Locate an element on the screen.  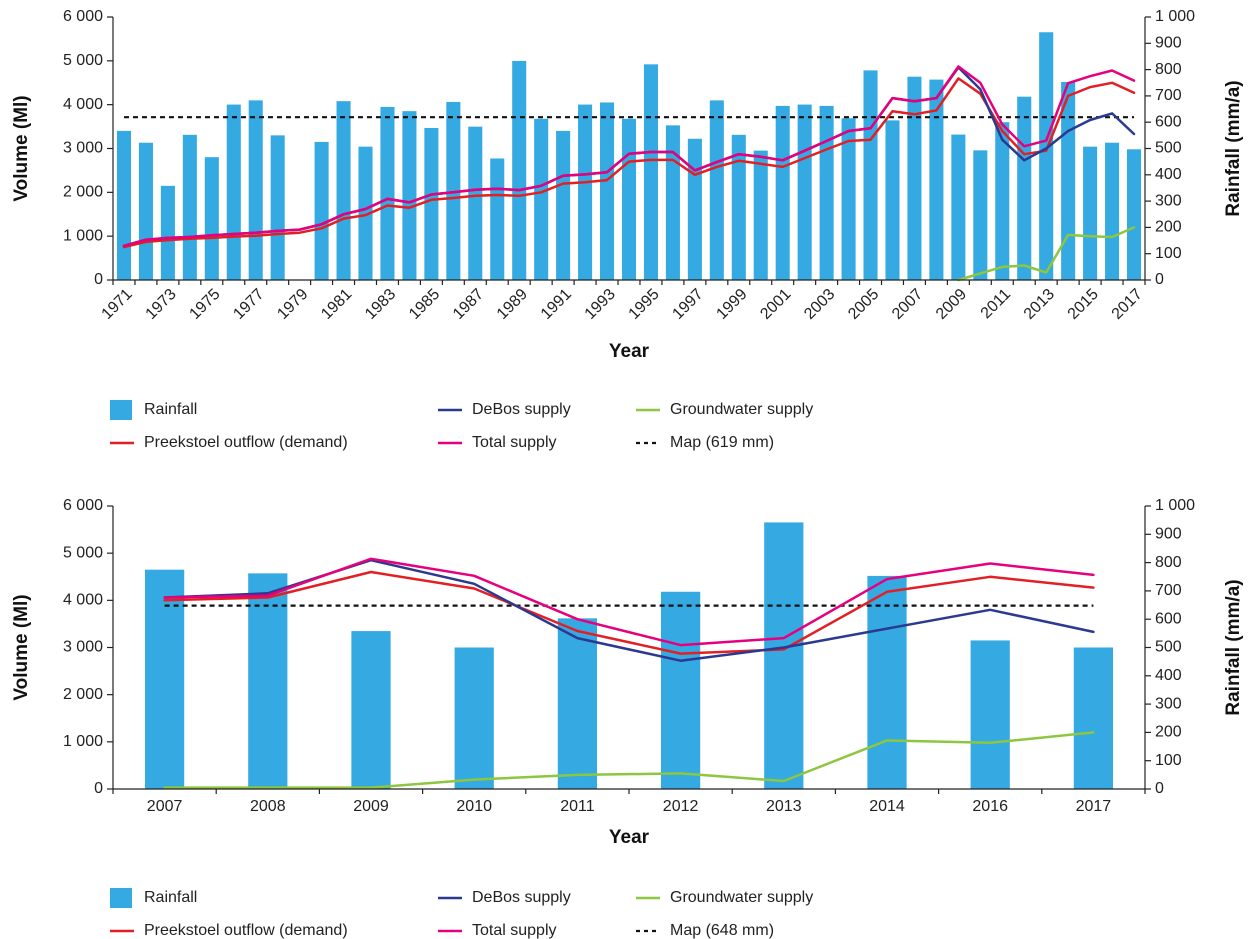
x-tick-label: 2003 is located at coordinates (819, 304).